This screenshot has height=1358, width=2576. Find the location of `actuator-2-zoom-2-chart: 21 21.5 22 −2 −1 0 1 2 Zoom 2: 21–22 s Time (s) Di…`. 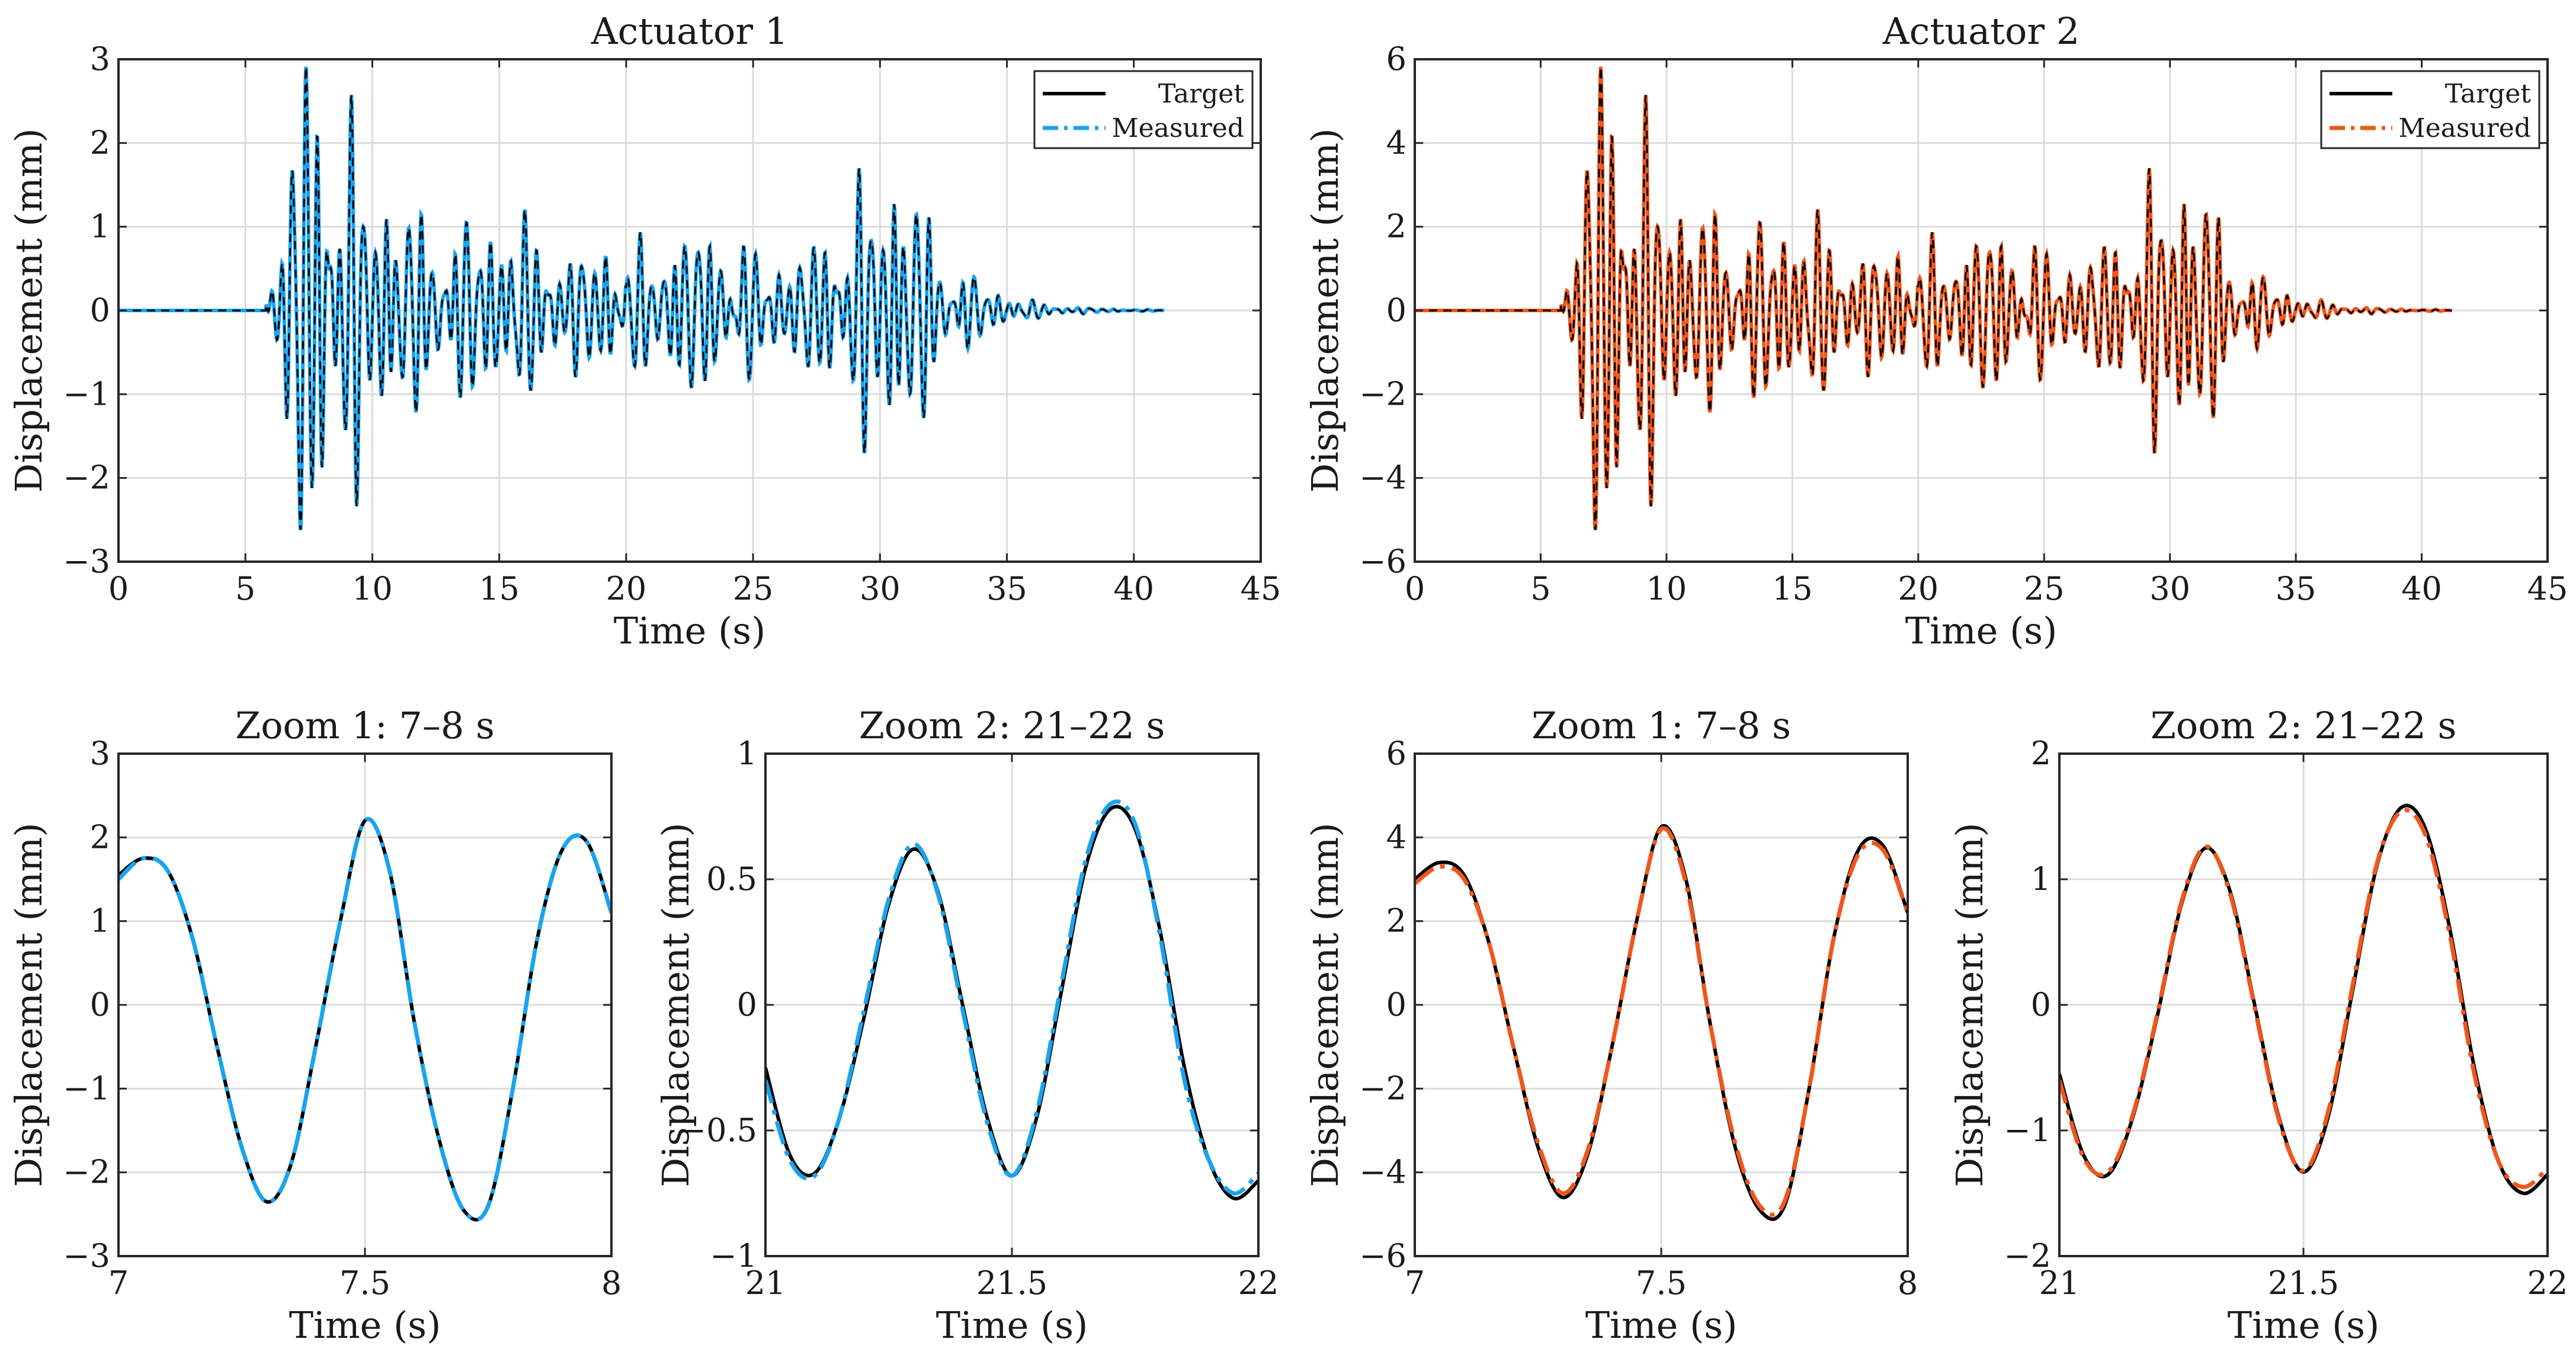

actuator-2-zoom-2-chart: 21 21.5 22 −2 −1 0 1 2 Zoom 2: 21–22 s Time (s) Di… is located at coordinates (2258, 1025).